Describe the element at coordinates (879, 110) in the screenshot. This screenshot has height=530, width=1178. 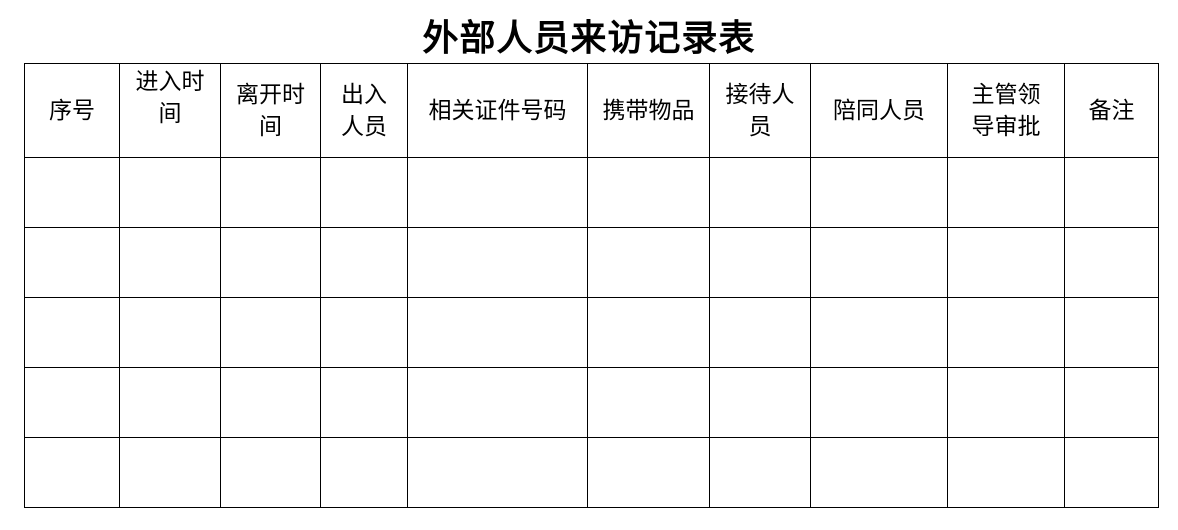
I see `header-escort: 陪同人员` at that location.